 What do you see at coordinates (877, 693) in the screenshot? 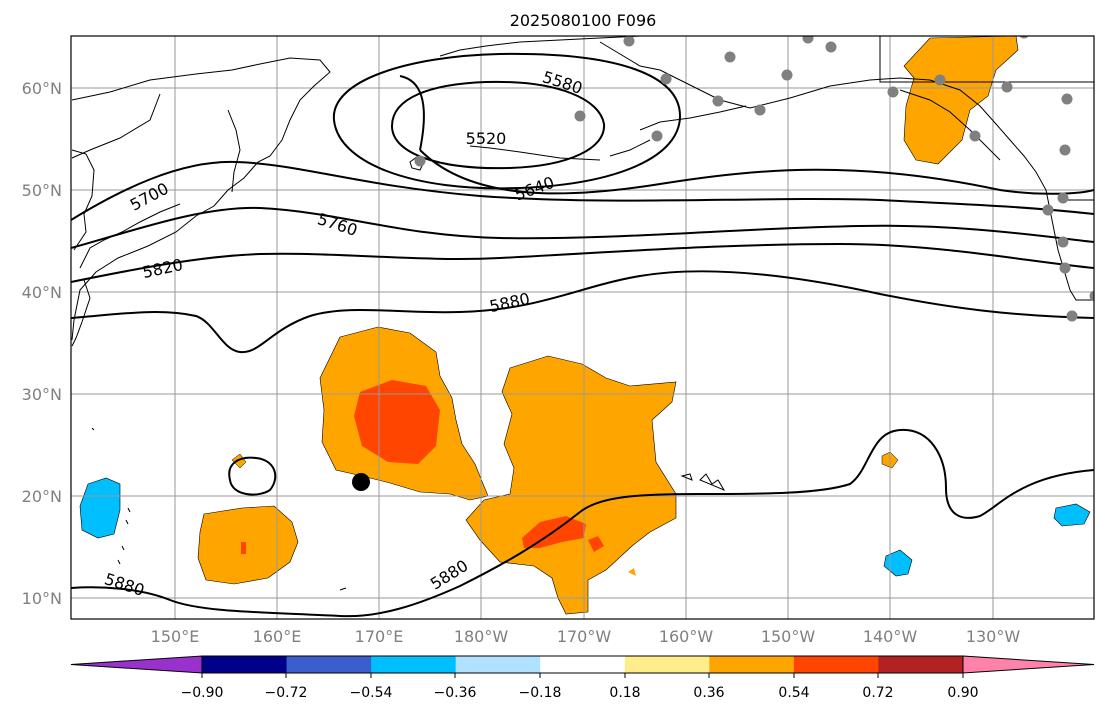
I see `colorbar-tick-label: 0.72` at bounding box center [877, 693].